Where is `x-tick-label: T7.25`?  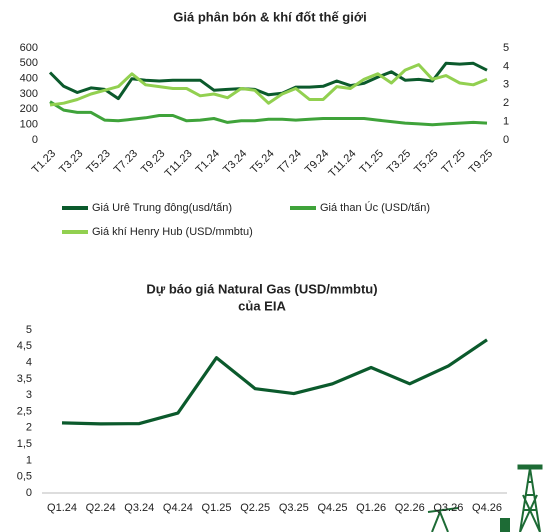
x-tick-label: T7.25 is located at coordinates (453, 162).